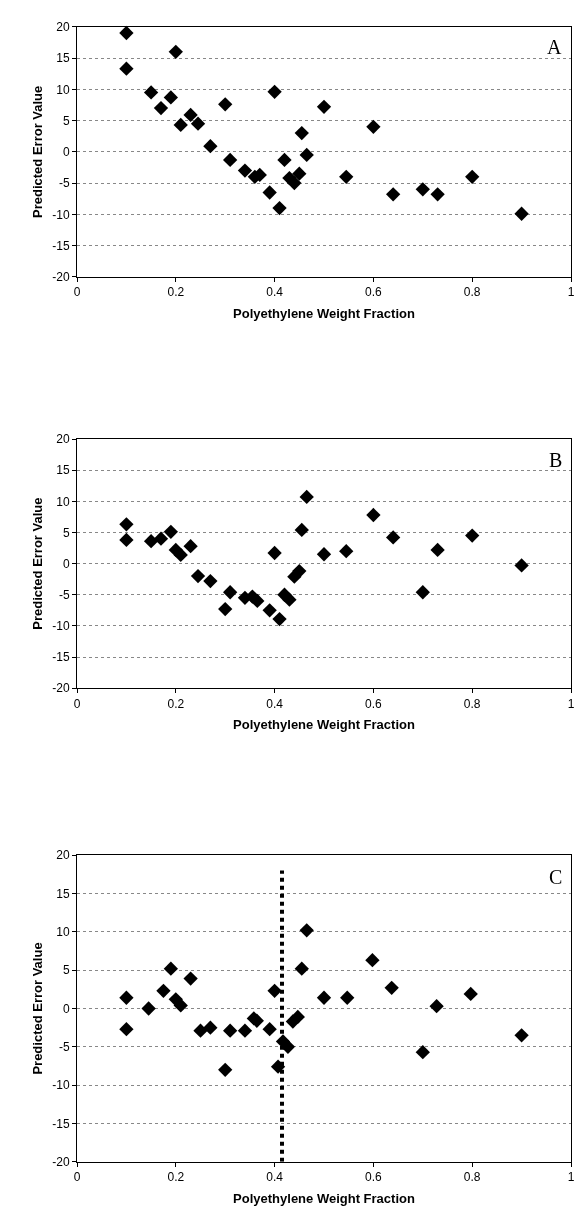 This screenshot has height=1232, width=578. I want to click on annotation: A, so click(554, 47).